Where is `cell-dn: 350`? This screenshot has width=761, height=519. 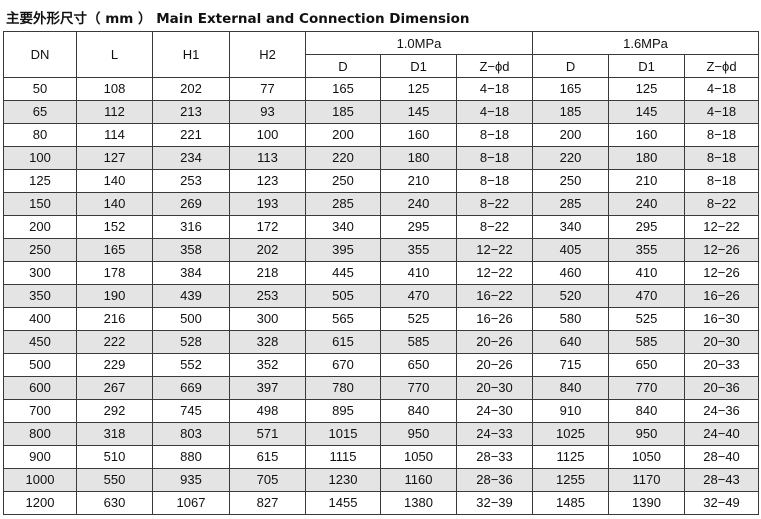
cell-dn: 350 is located at coordinates (40, 296).